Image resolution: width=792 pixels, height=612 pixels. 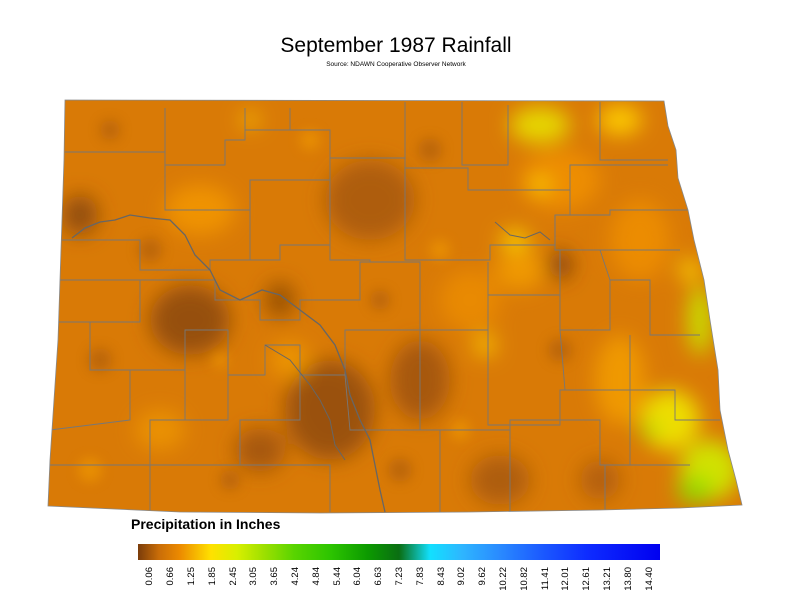 I want to click on map-title: September 1987 Rainfall, so click(x=396, y=45).